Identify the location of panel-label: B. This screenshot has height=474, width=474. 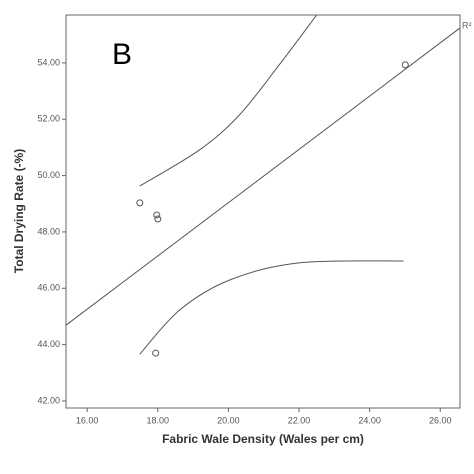
(122, 54).